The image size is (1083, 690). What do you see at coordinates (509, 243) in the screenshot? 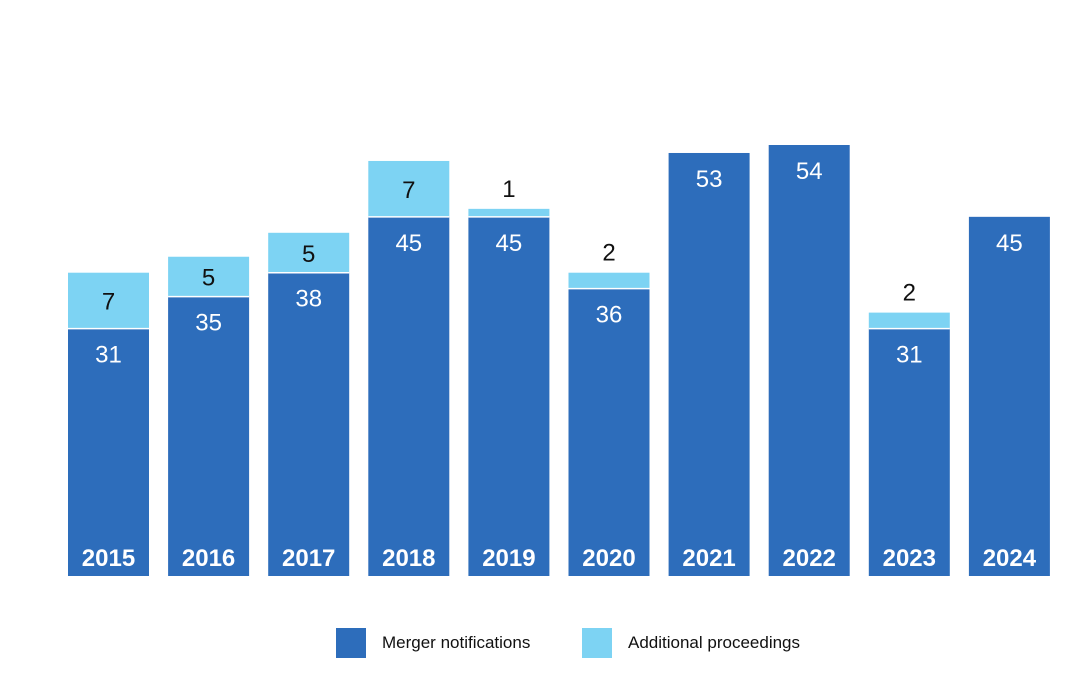
I see `value-label-merger-notifications-2019: 45` at bounding box center [509, 243].